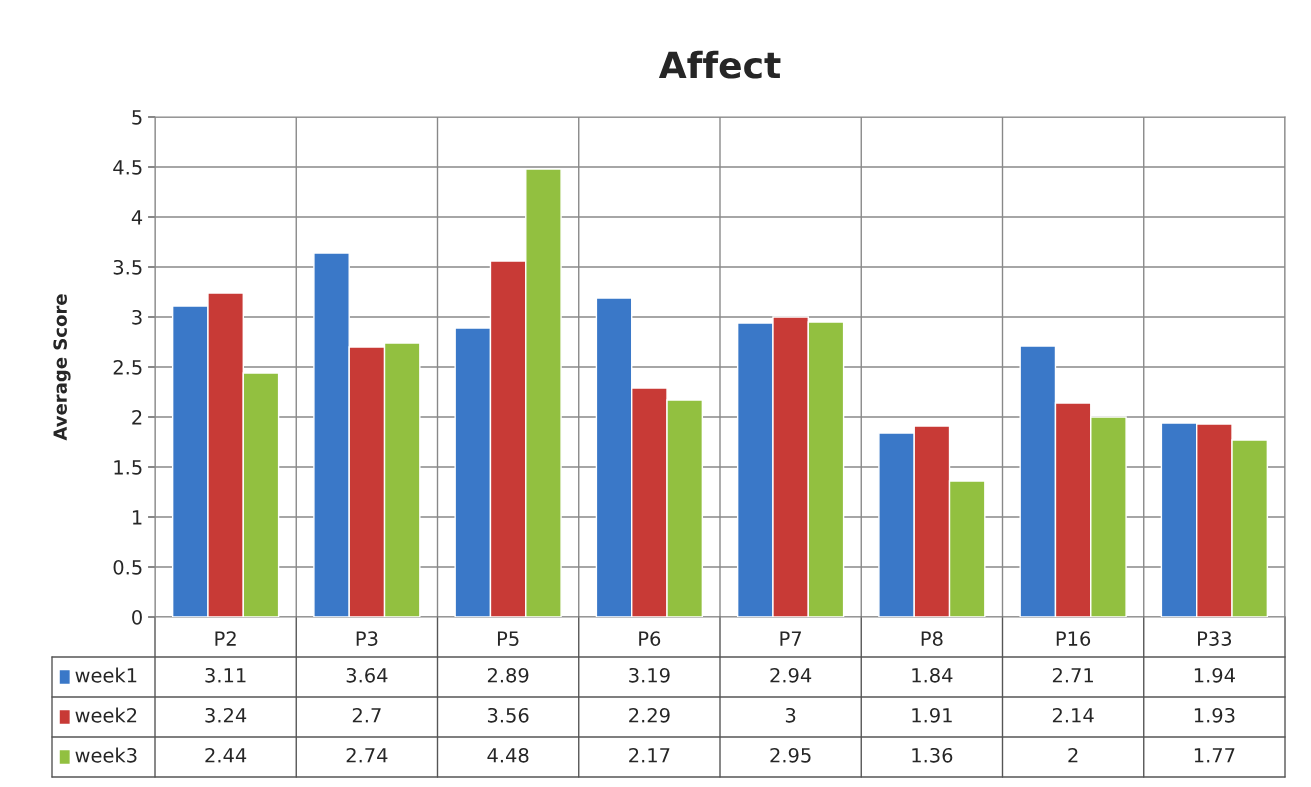 The image size is (1311, 787). Describe the element at coordinates (106, 715) in the screenshot. I see `legend-label: week2` at that location.